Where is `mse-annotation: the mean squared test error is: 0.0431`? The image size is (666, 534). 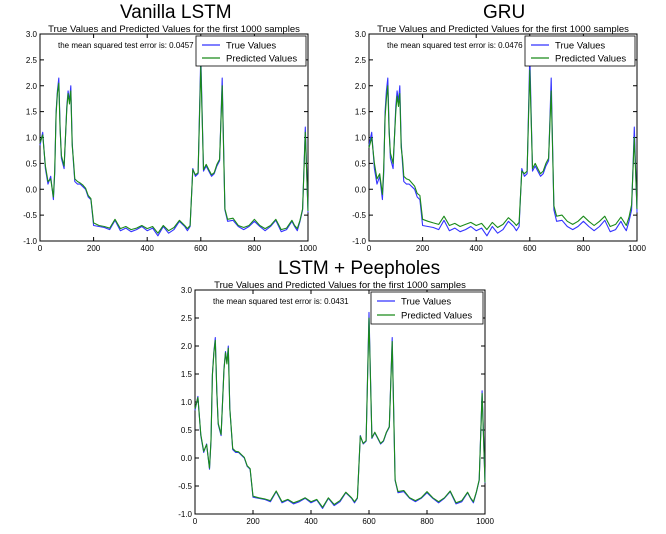 mse-annotation: the mean squared test error is: 0.0431 is located at coordinates (281, 301).